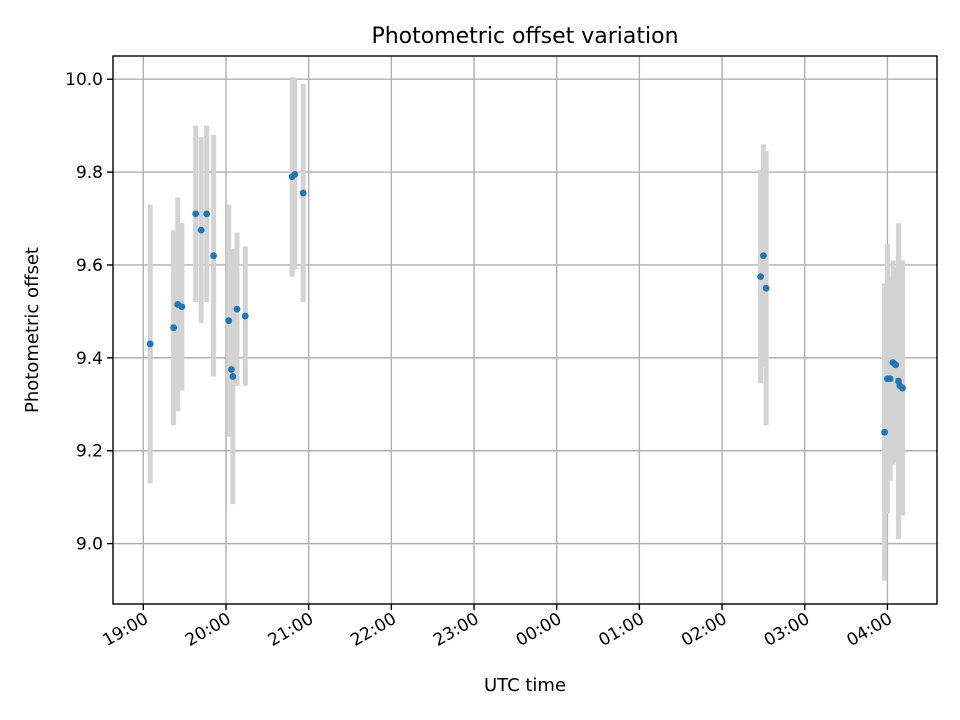 The height and width of the screenshot is (720, 960). What do you see at coordinates (208, 630) in the screenshot?
I see `x-tick-label: 20:00` at bounding box center [208, 630].